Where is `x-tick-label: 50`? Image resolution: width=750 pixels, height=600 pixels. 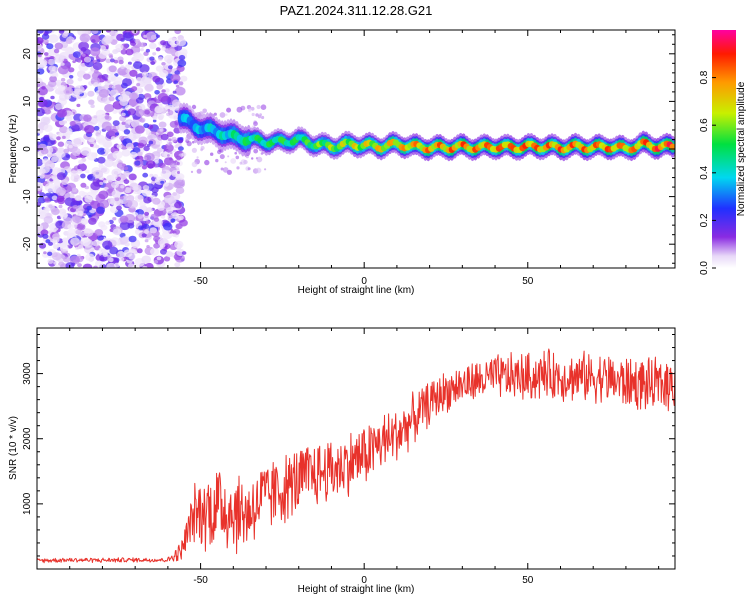 x-tick-label: 50 is located at coordinates (528, 281).